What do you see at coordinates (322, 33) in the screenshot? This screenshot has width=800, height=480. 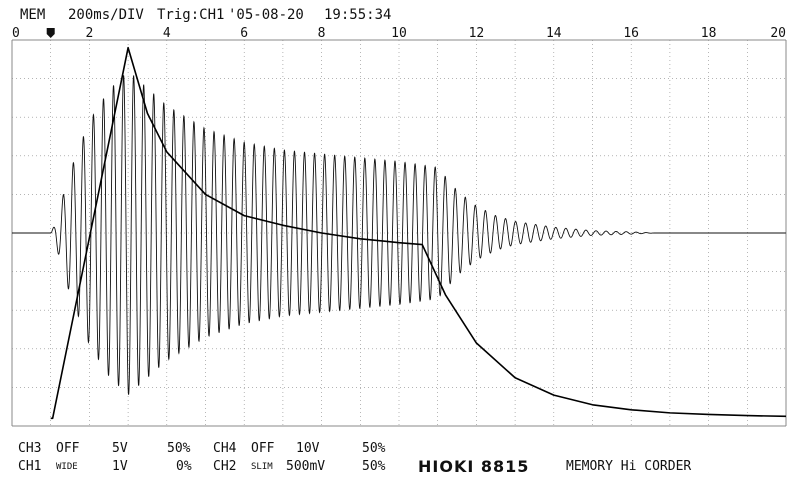 I see `x-tick-label: 8` at bounding box center [322, 33].